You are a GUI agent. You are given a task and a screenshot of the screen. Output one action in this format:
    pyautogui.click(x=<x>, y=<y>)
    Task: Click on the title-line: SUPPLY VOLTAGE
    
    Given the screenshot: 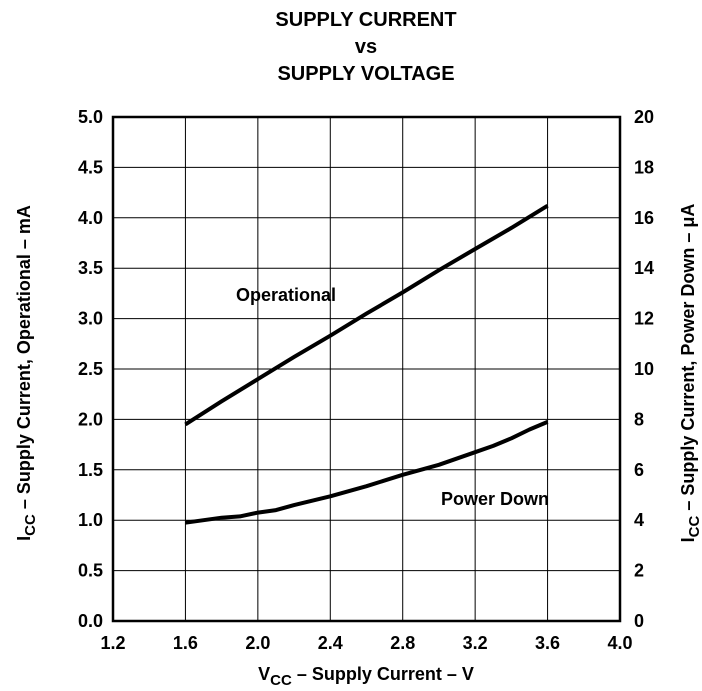 What is the action you would take?
    pyautogui.click(x=365, y=74)
    